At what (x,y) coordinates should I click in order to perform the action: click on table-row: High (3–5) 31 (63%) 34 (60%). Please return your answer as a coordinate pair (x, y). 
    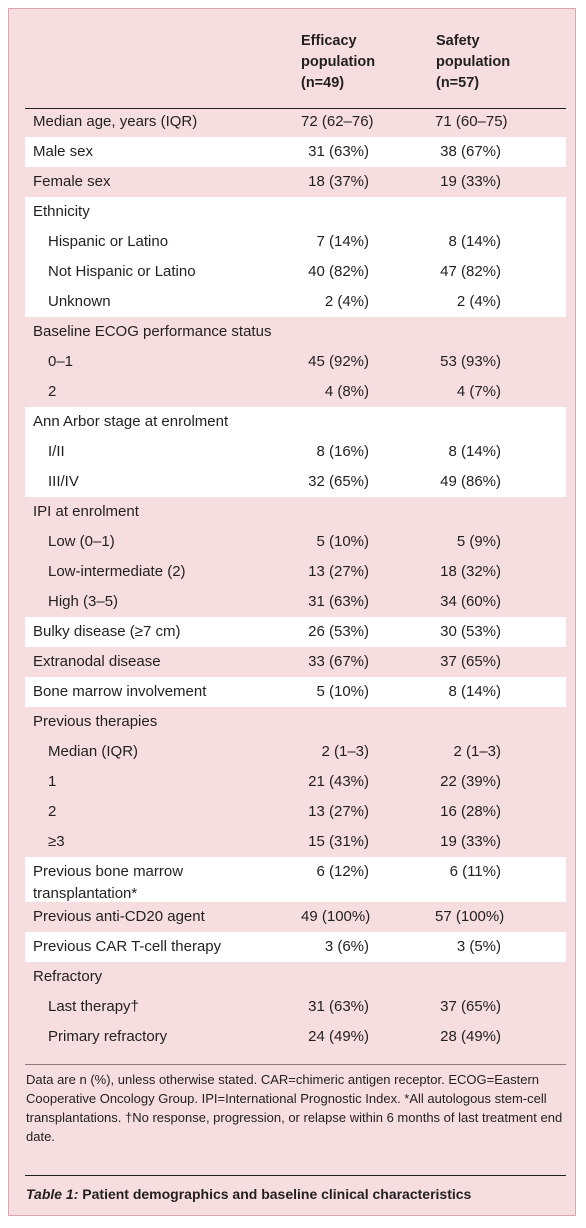
    Looking at the image, I should click on (295, 602).